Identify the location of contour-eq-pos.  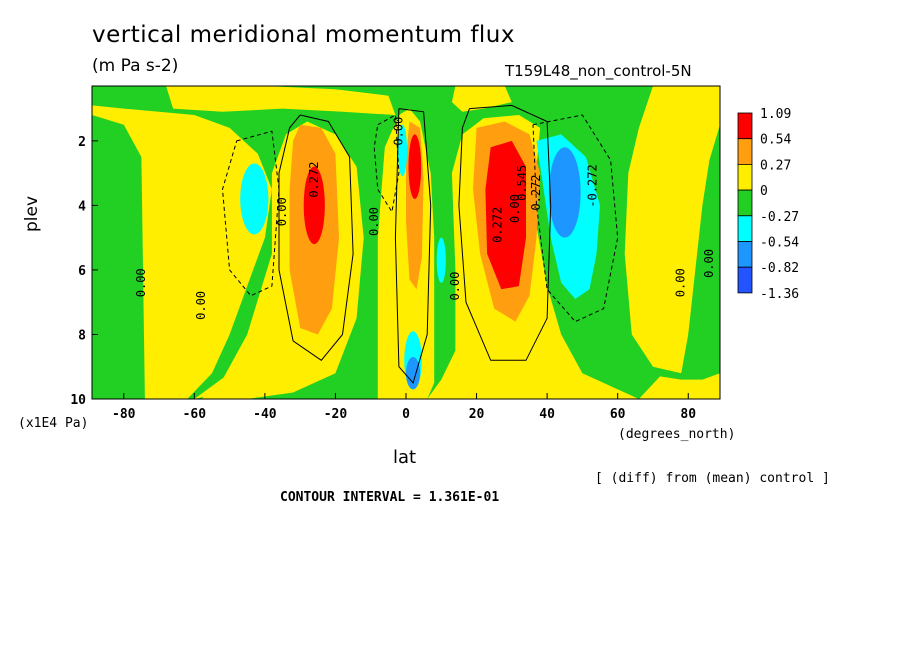
(413, 246).